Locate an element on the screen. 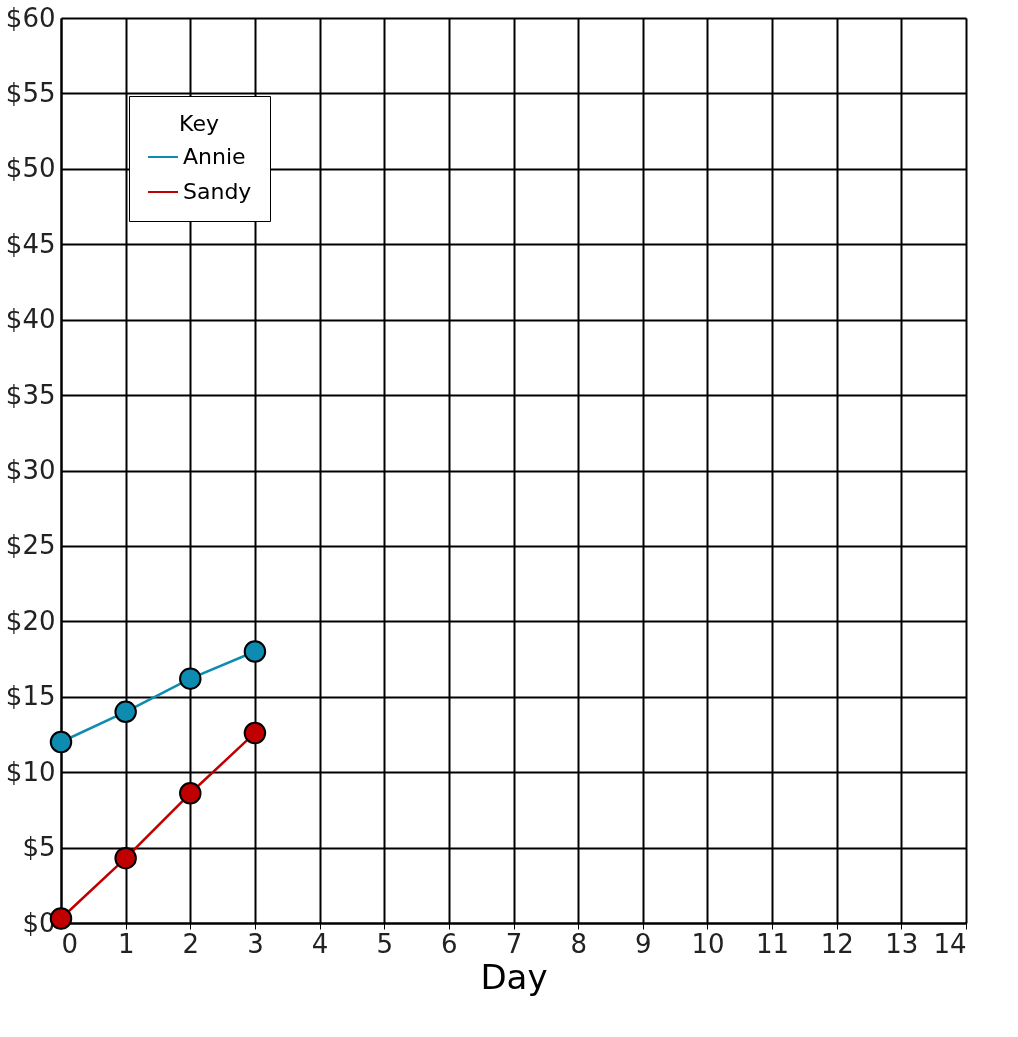  x-tick-label: 8 is located at coordinates (578, 943).